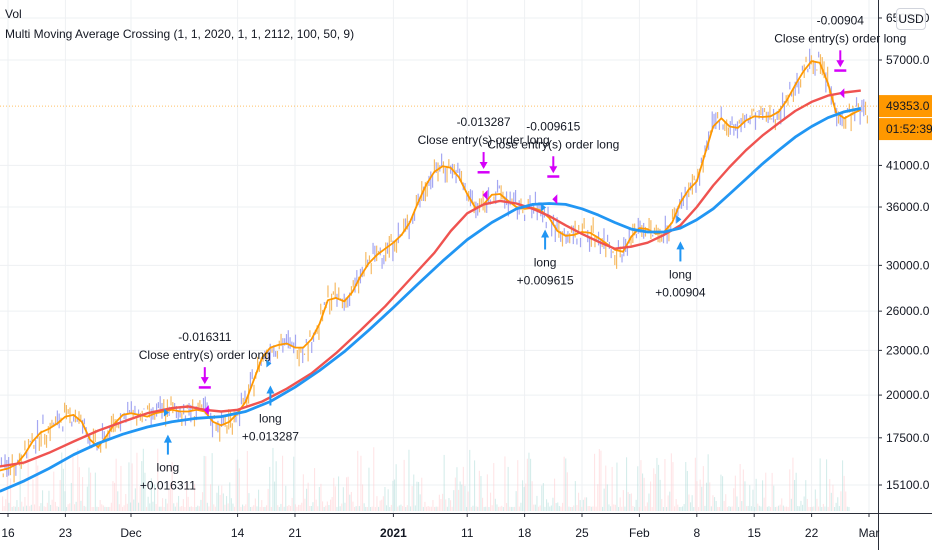  I want to click on entry-flag-icon, so click(166, 412).